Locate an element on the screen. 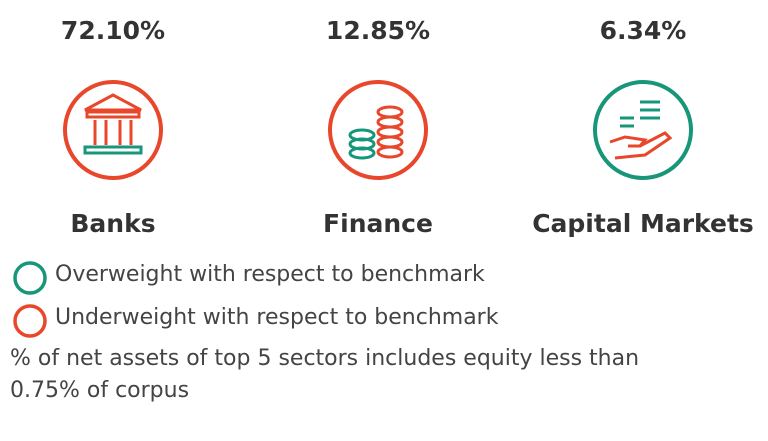 This screenshot has width=768, height=441. sector-name: Finance is located at coordinates (378, 223).